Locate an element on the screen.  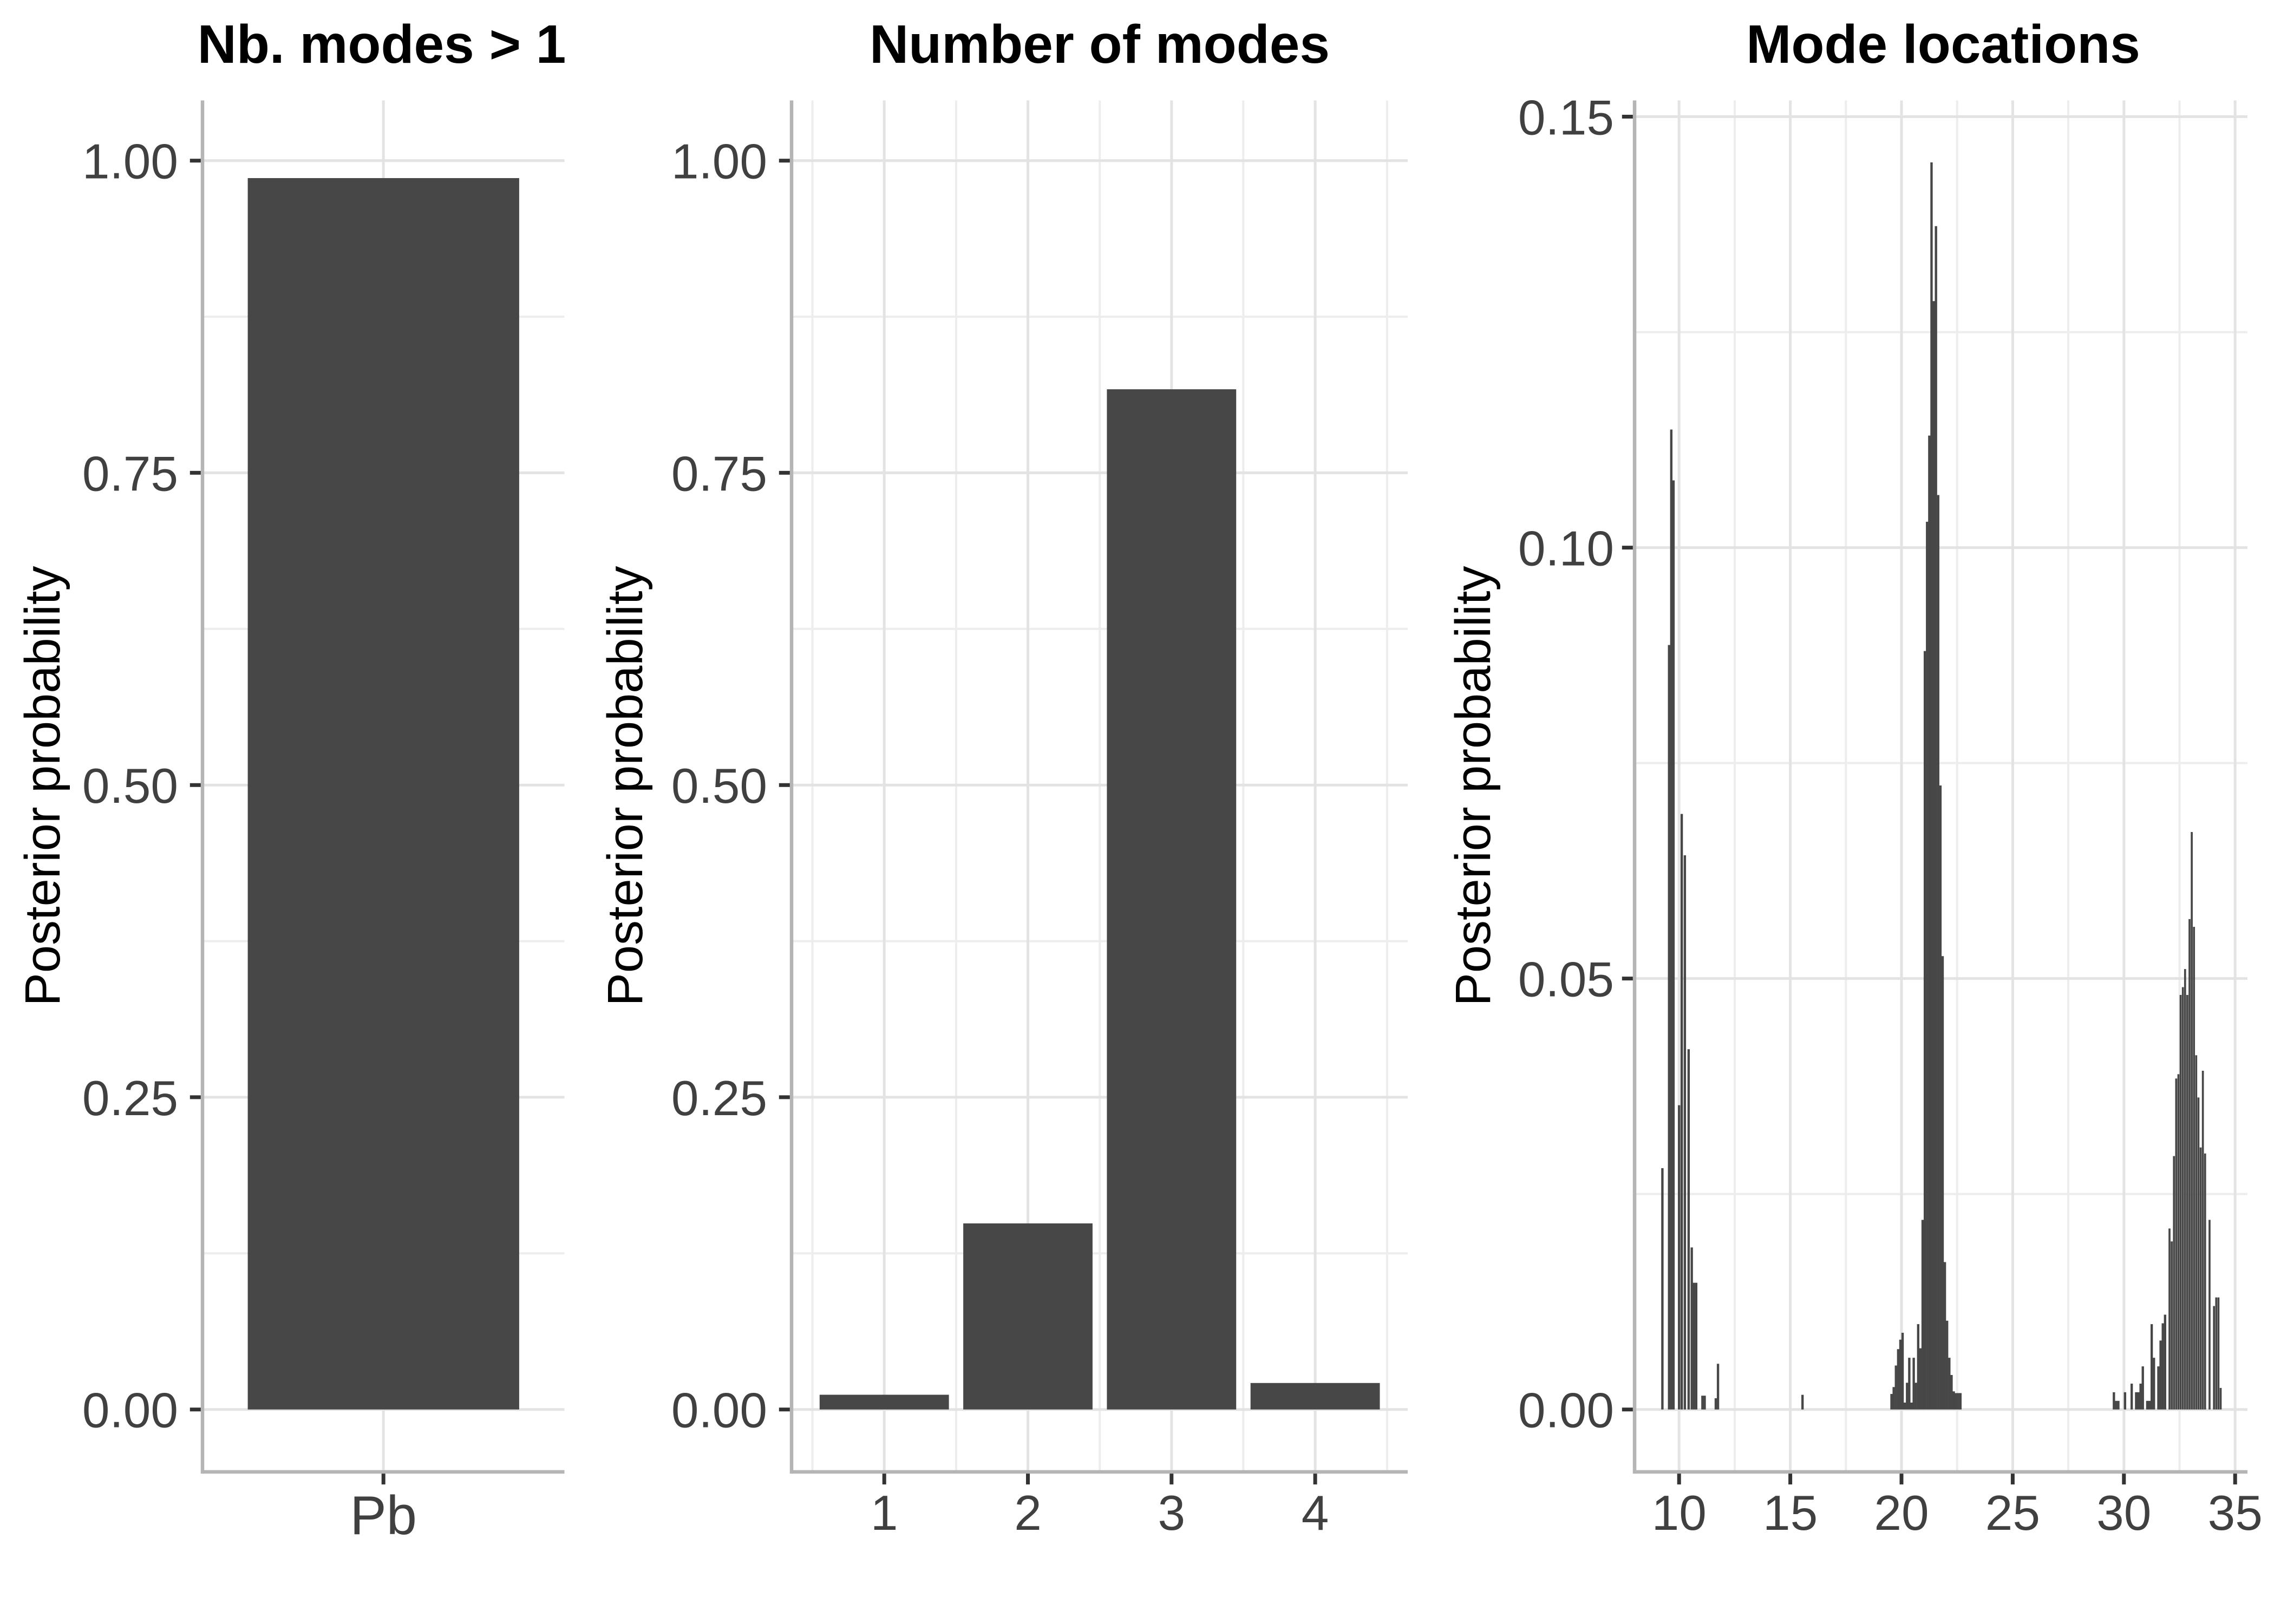
svg-text: 35 is located at coordinates (2235, 1513).